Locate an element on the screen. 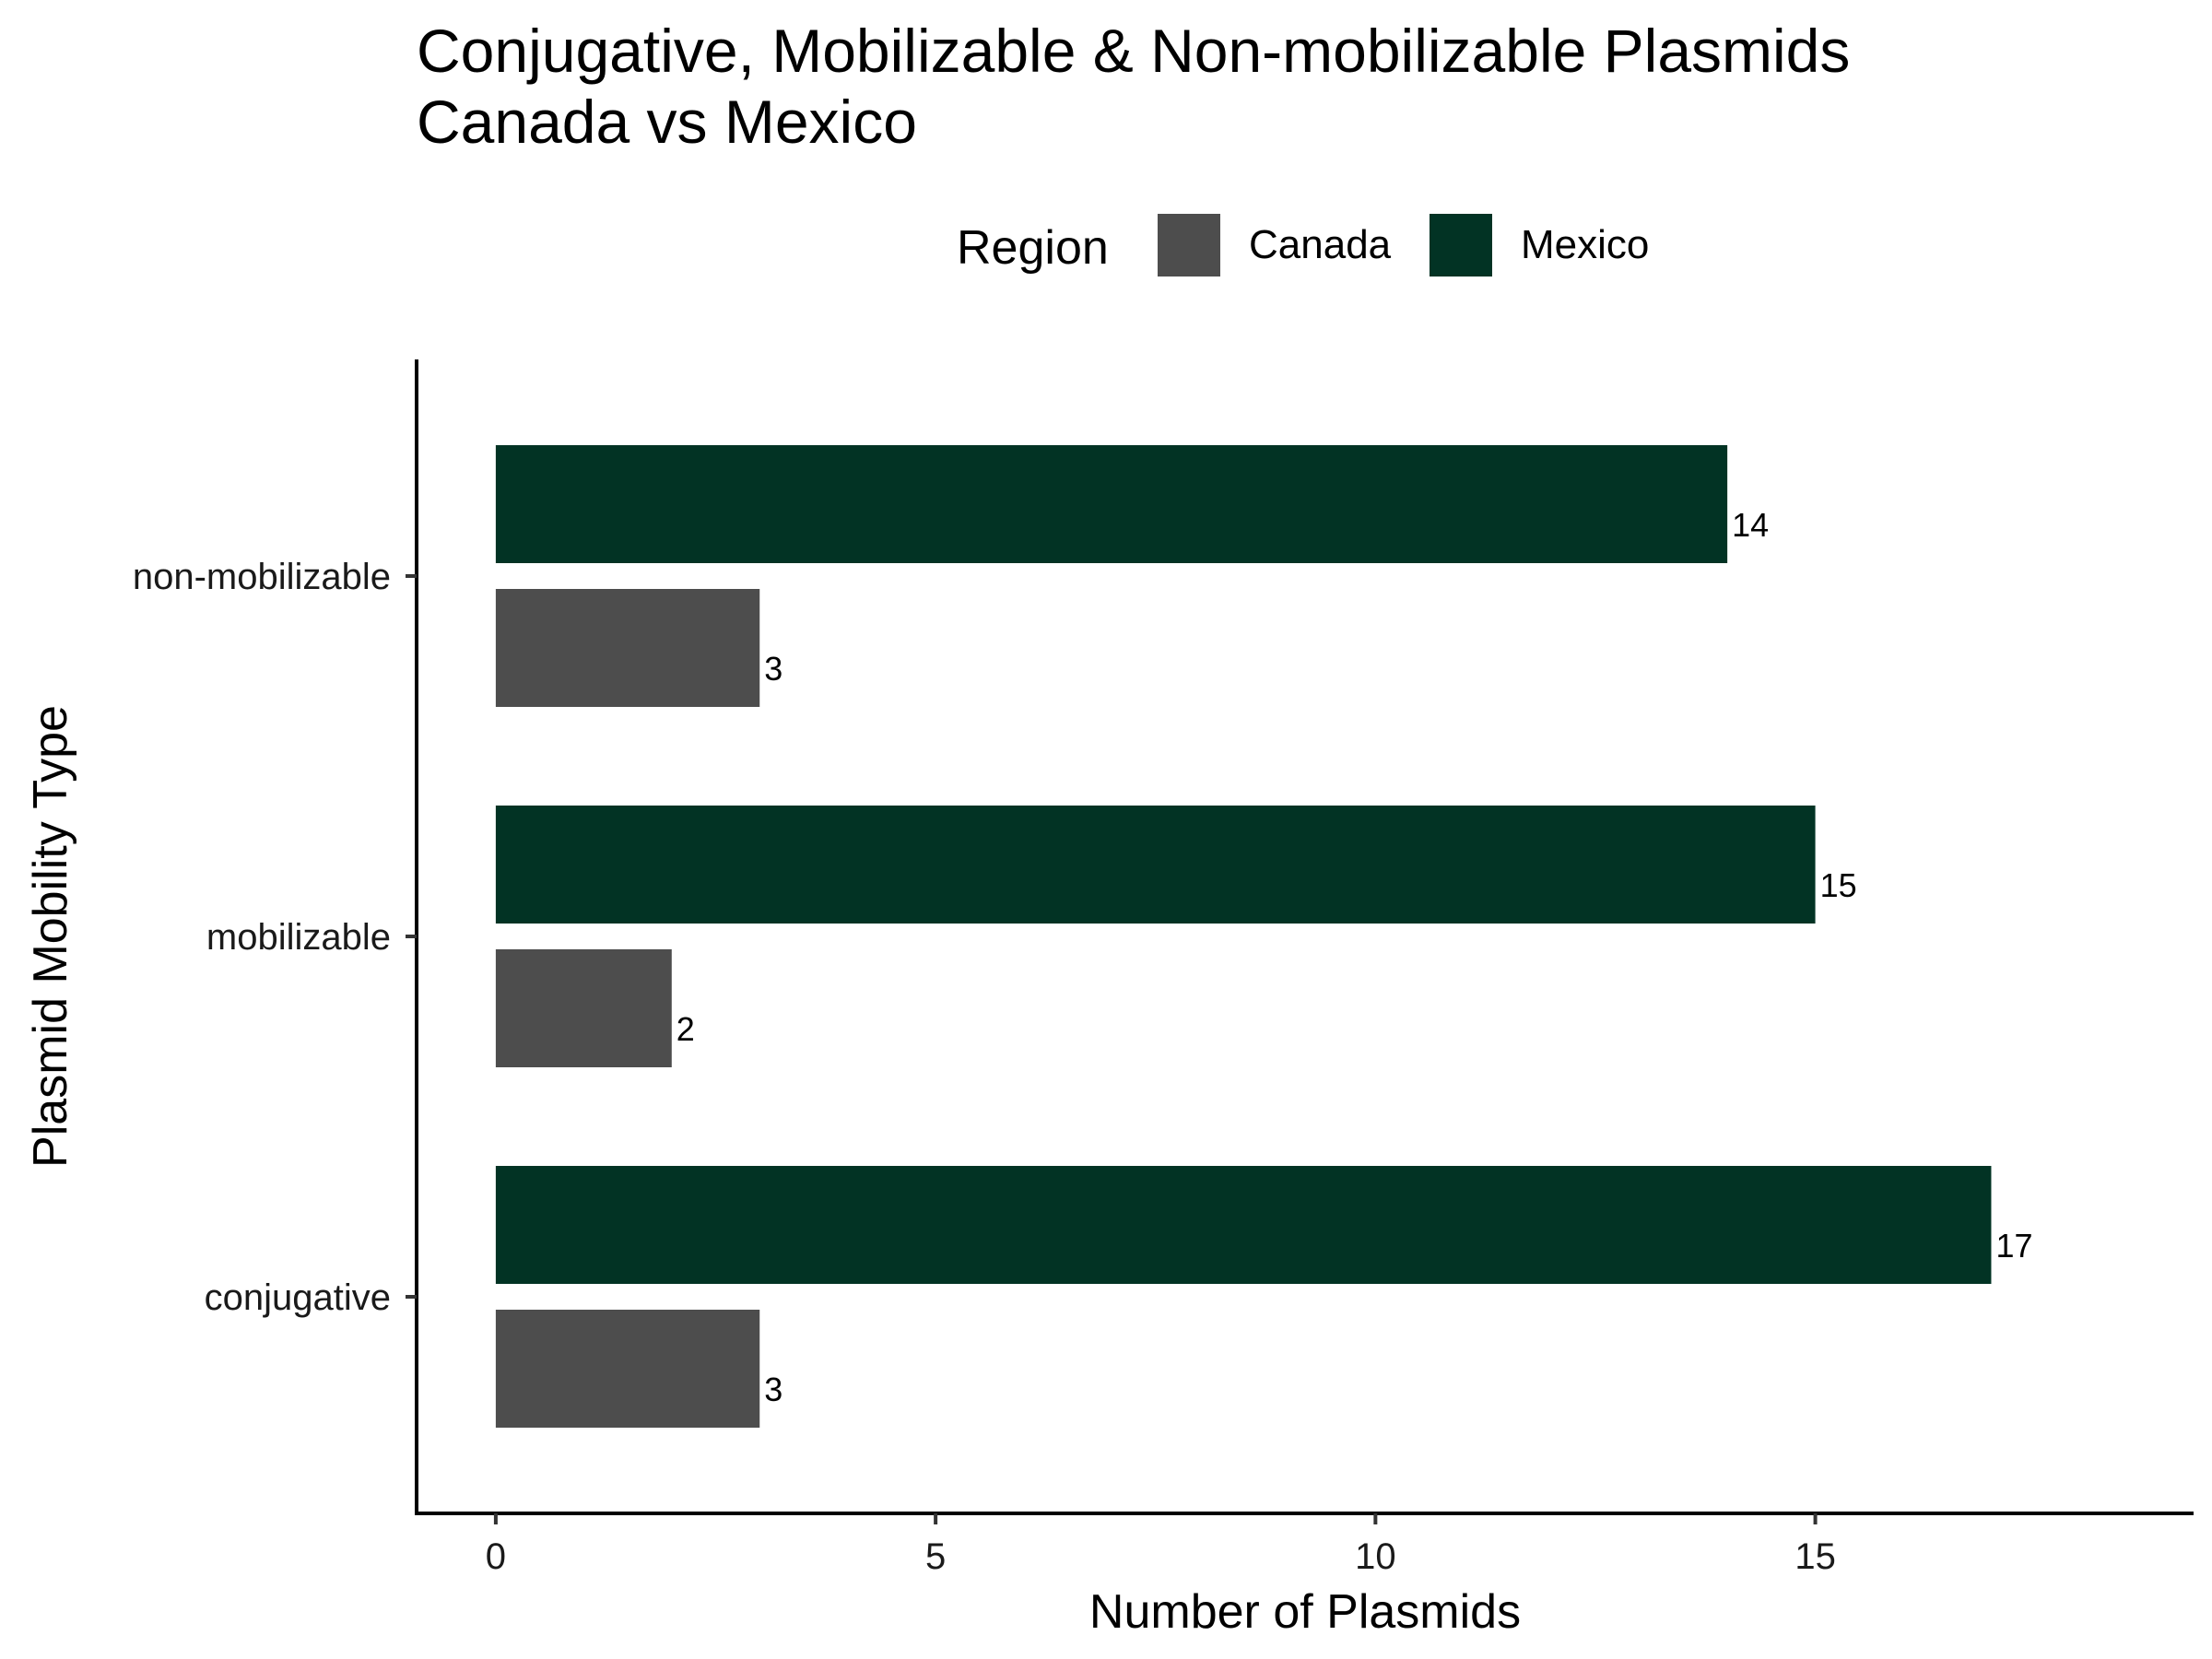  bar-mobilizable-mexico is located at coordinates (1155, 865).